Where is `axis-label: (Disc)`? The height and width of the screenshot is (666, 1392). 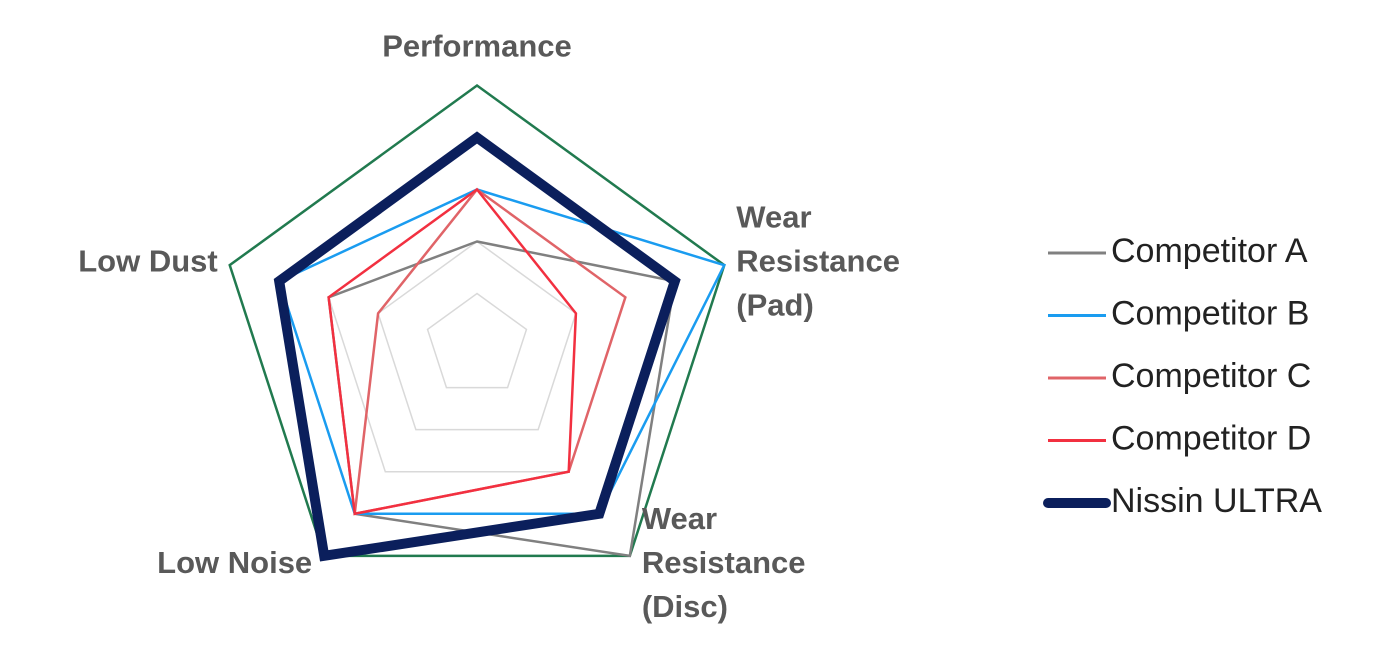
axis-label: (Disc) is located at coordinates (685, 606).